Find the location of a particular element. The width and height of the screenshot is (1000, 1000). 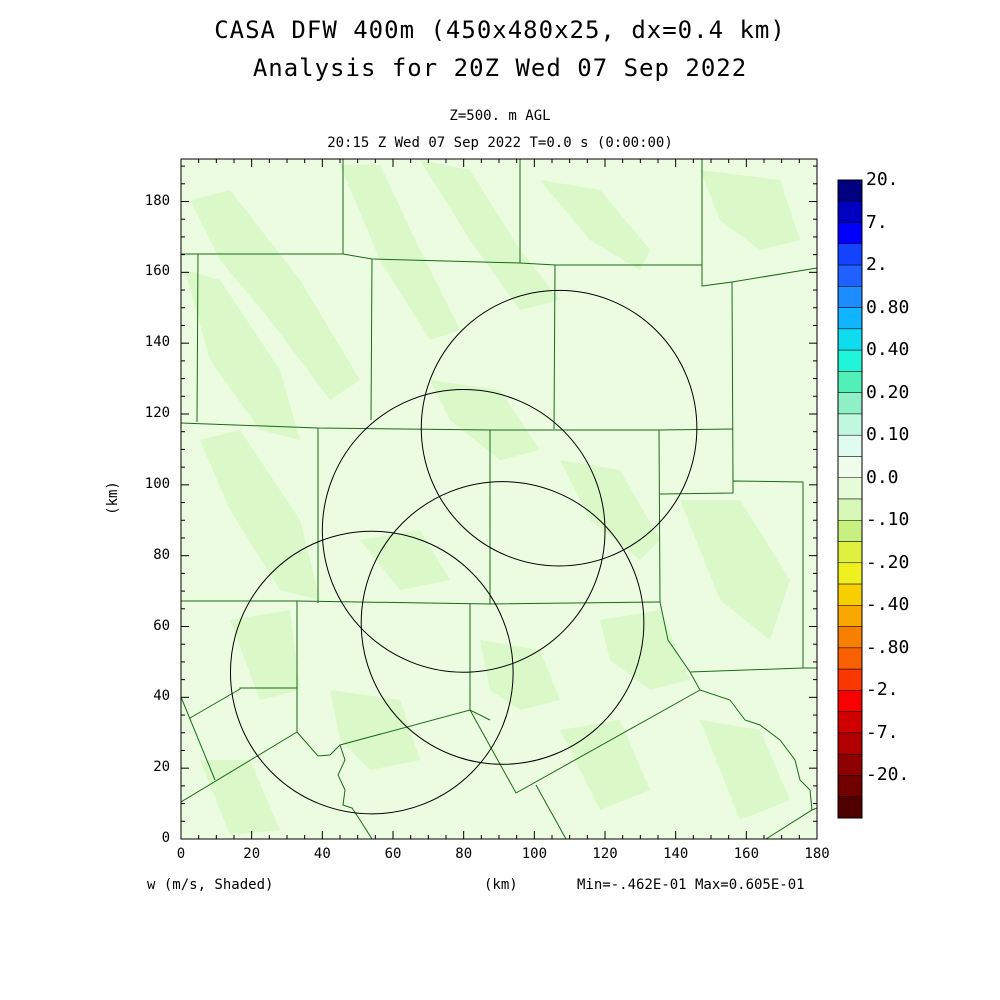

min-max-stats: Min=-.462E-01 Max=0.605E-01 is located at coordinates (691, 885).